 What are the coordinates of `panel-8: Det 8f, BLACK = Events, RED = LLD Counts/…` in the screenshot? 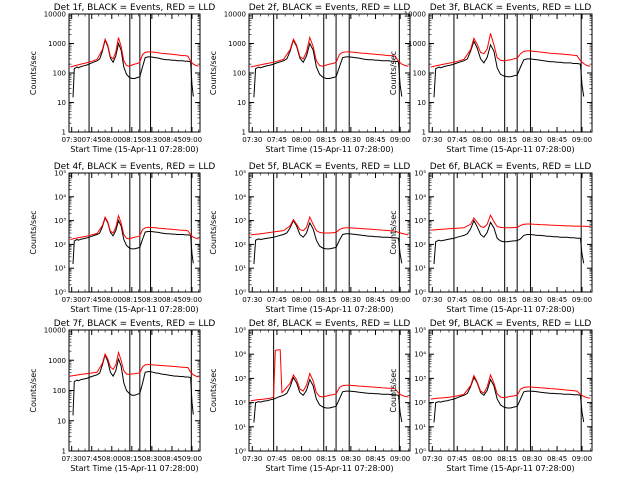 It's located at (310, 396).